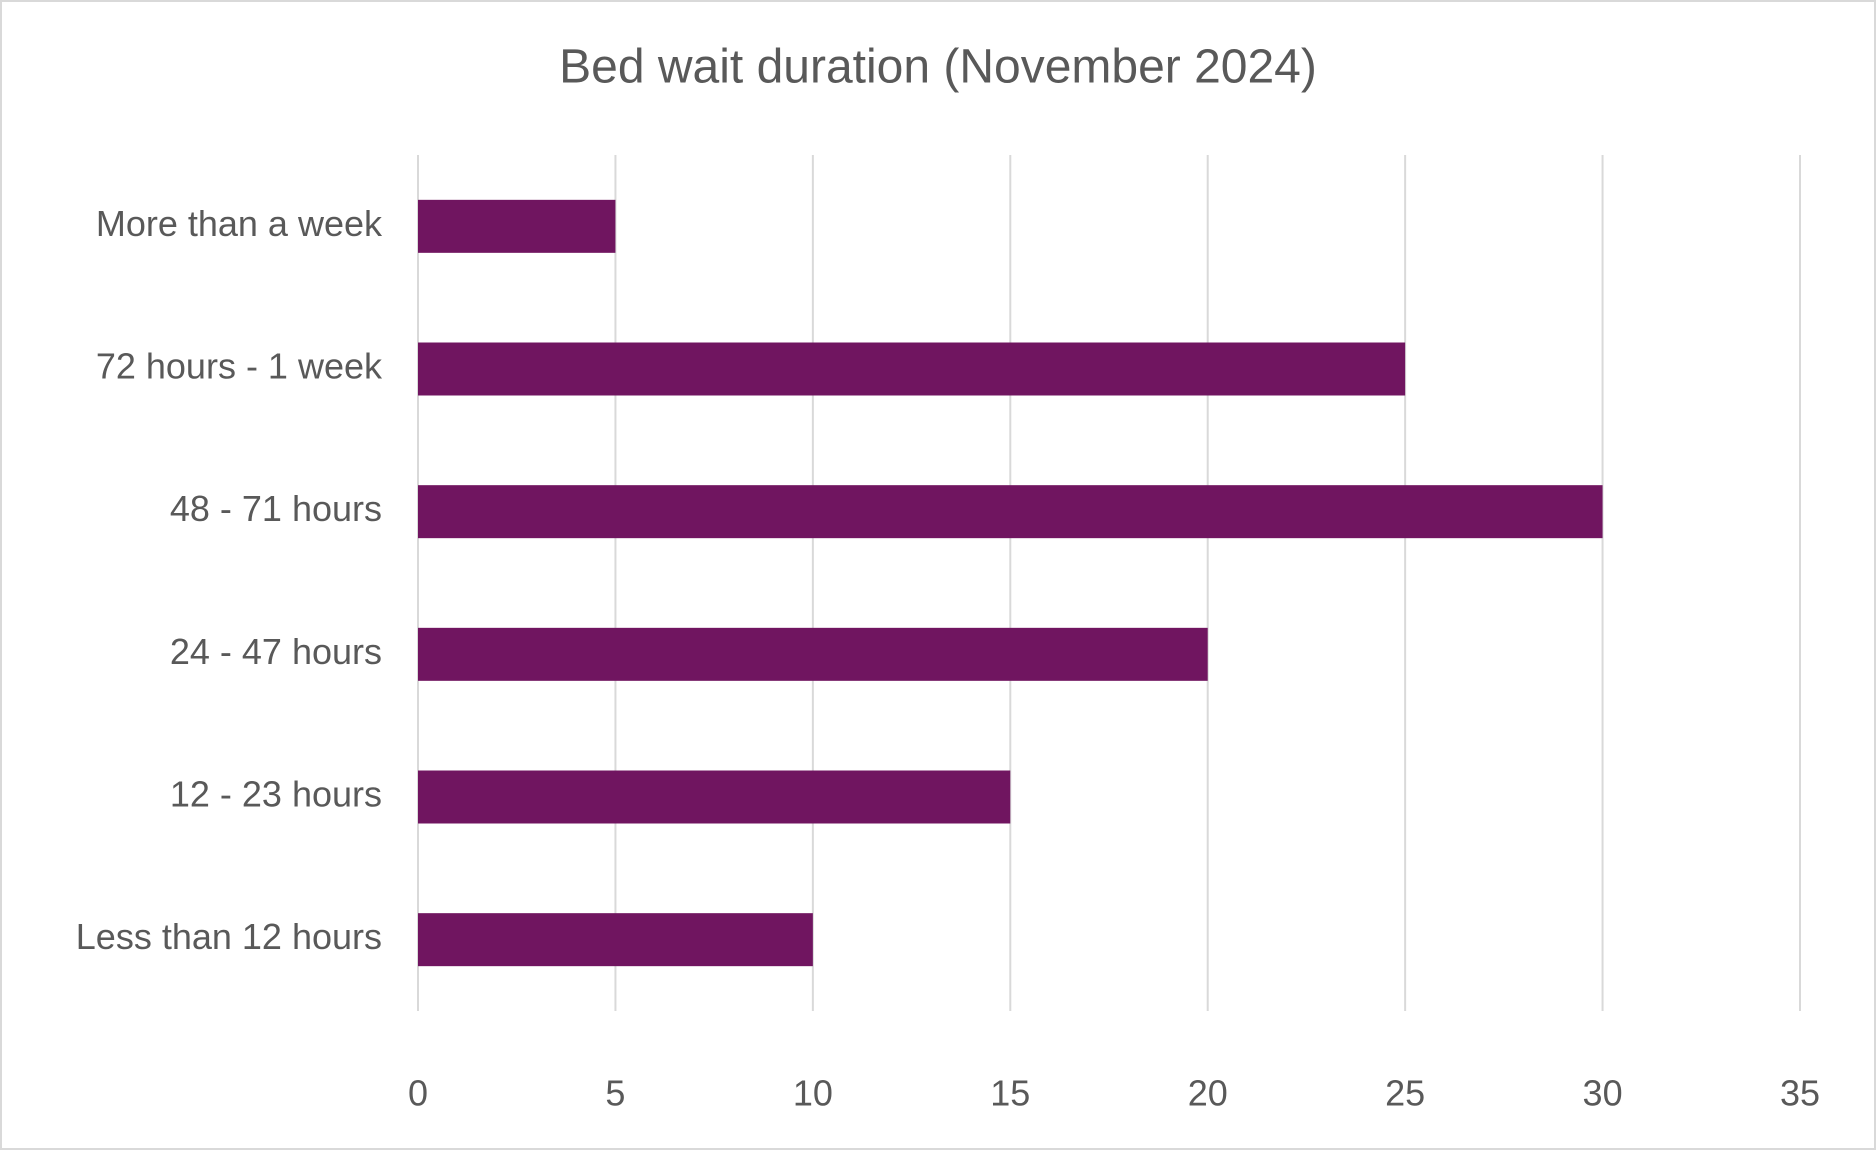 Image resolution: width=1876 pixels, height=1150 pixels. What do you see at coordinates (276, 794) in the screenshot?
I see `y-tick-label: 12 - 23 hours` at bounding box center [276, 794].